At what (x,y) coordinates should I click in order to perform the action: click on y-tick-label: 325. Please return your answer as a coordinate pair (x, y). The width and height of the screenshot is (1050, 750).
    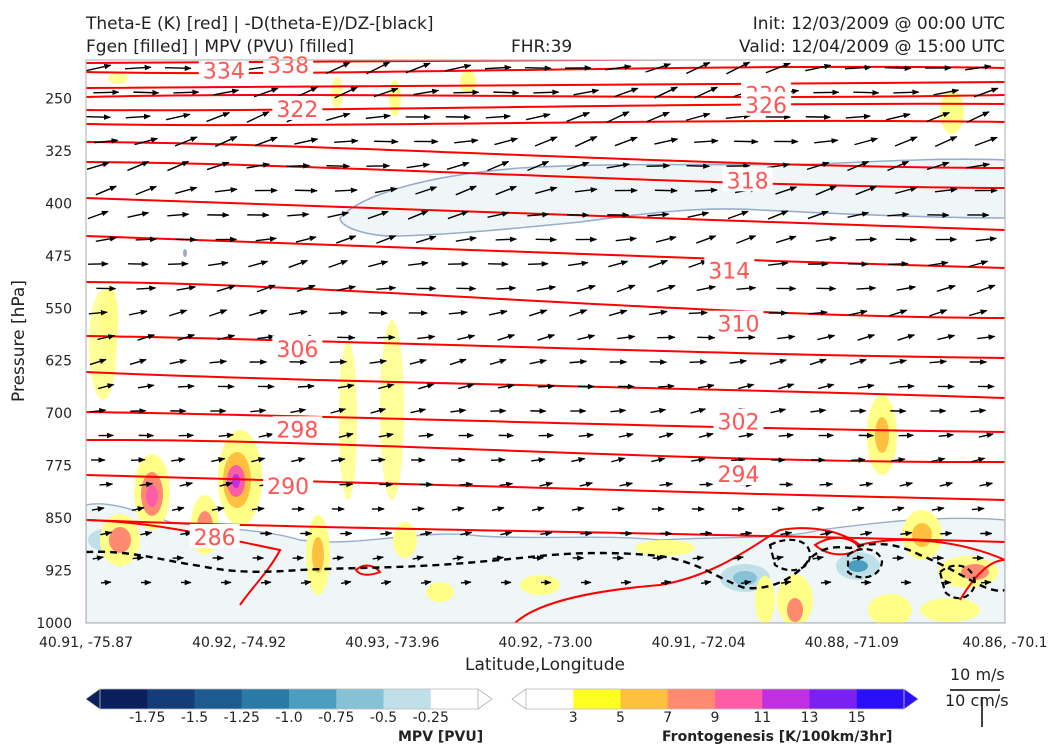
    Looking at the image, I should click on (58, 152).